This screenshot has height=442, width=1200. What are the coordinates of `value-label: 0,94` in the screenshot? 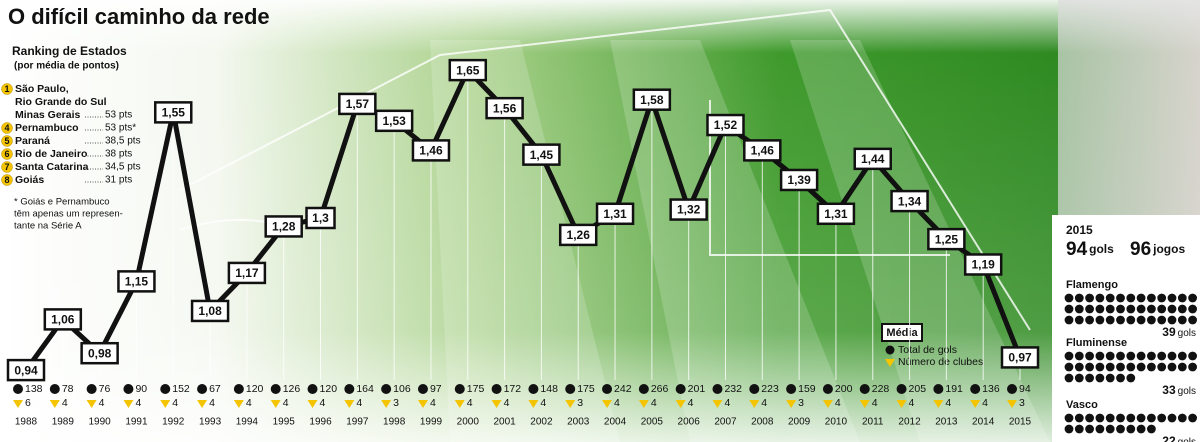 It's located at (26, 370).